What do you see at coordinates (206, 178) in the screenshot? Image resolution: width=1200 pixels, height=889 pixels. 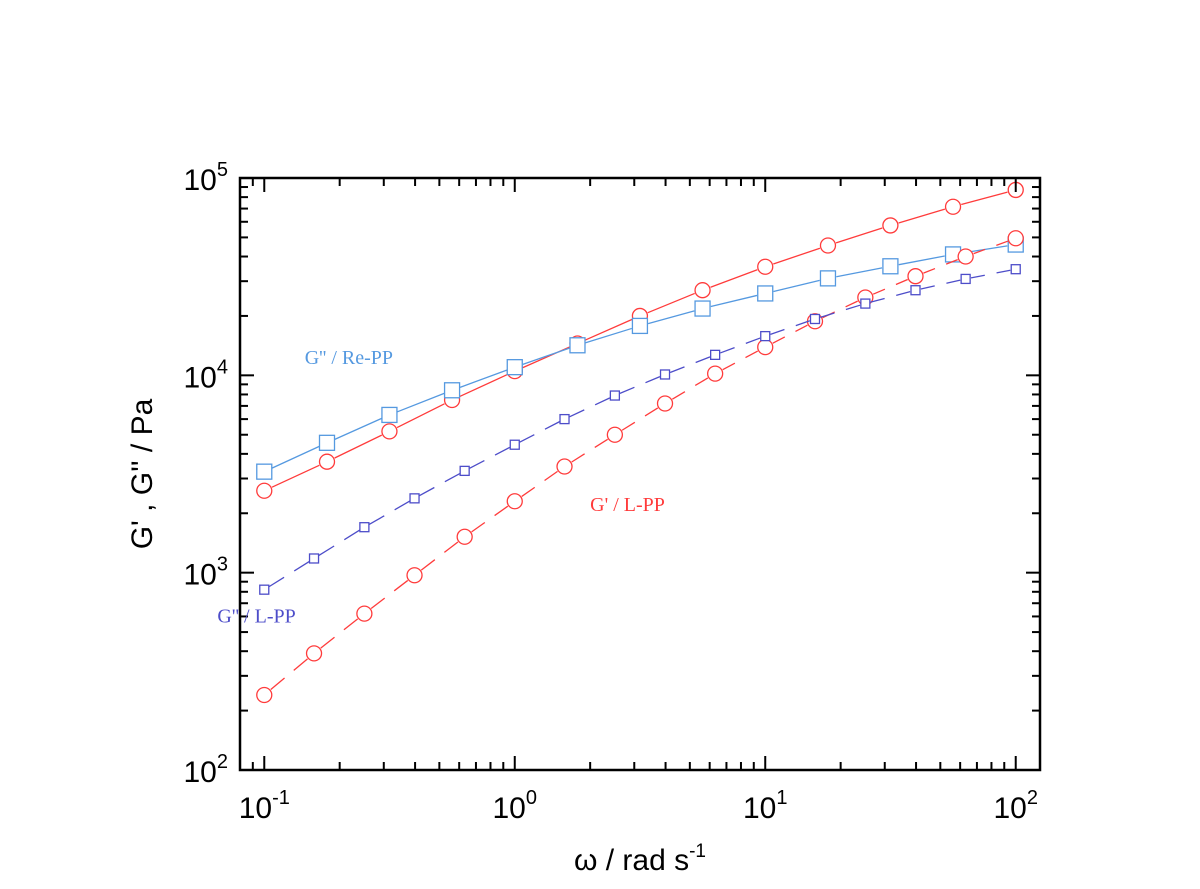 I see `y-tick-label: 10⁵` at bounding box center [206, 178].